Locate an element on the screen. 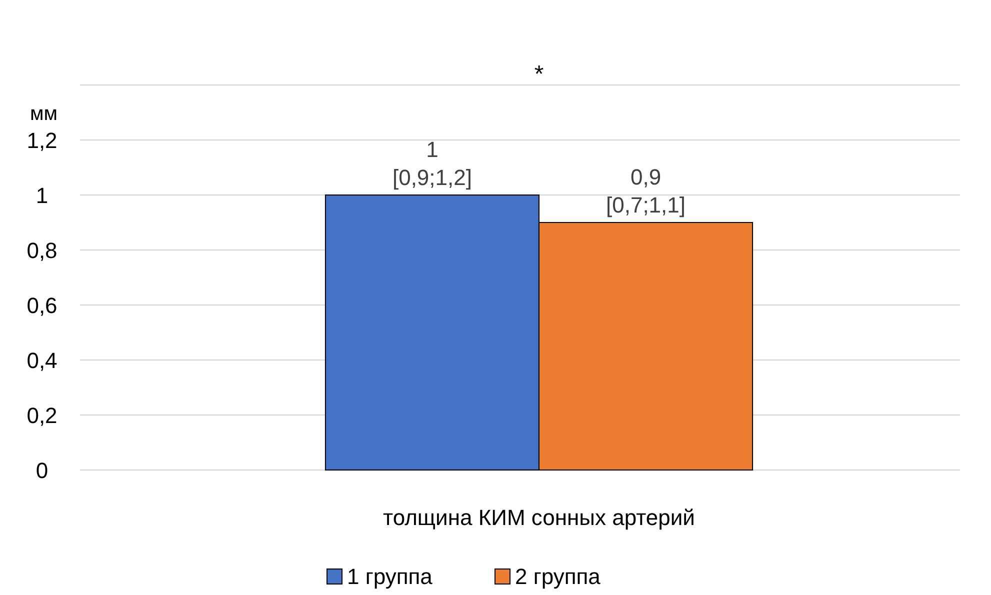  y-axis-title: мм is located at coordinates (44, 114).